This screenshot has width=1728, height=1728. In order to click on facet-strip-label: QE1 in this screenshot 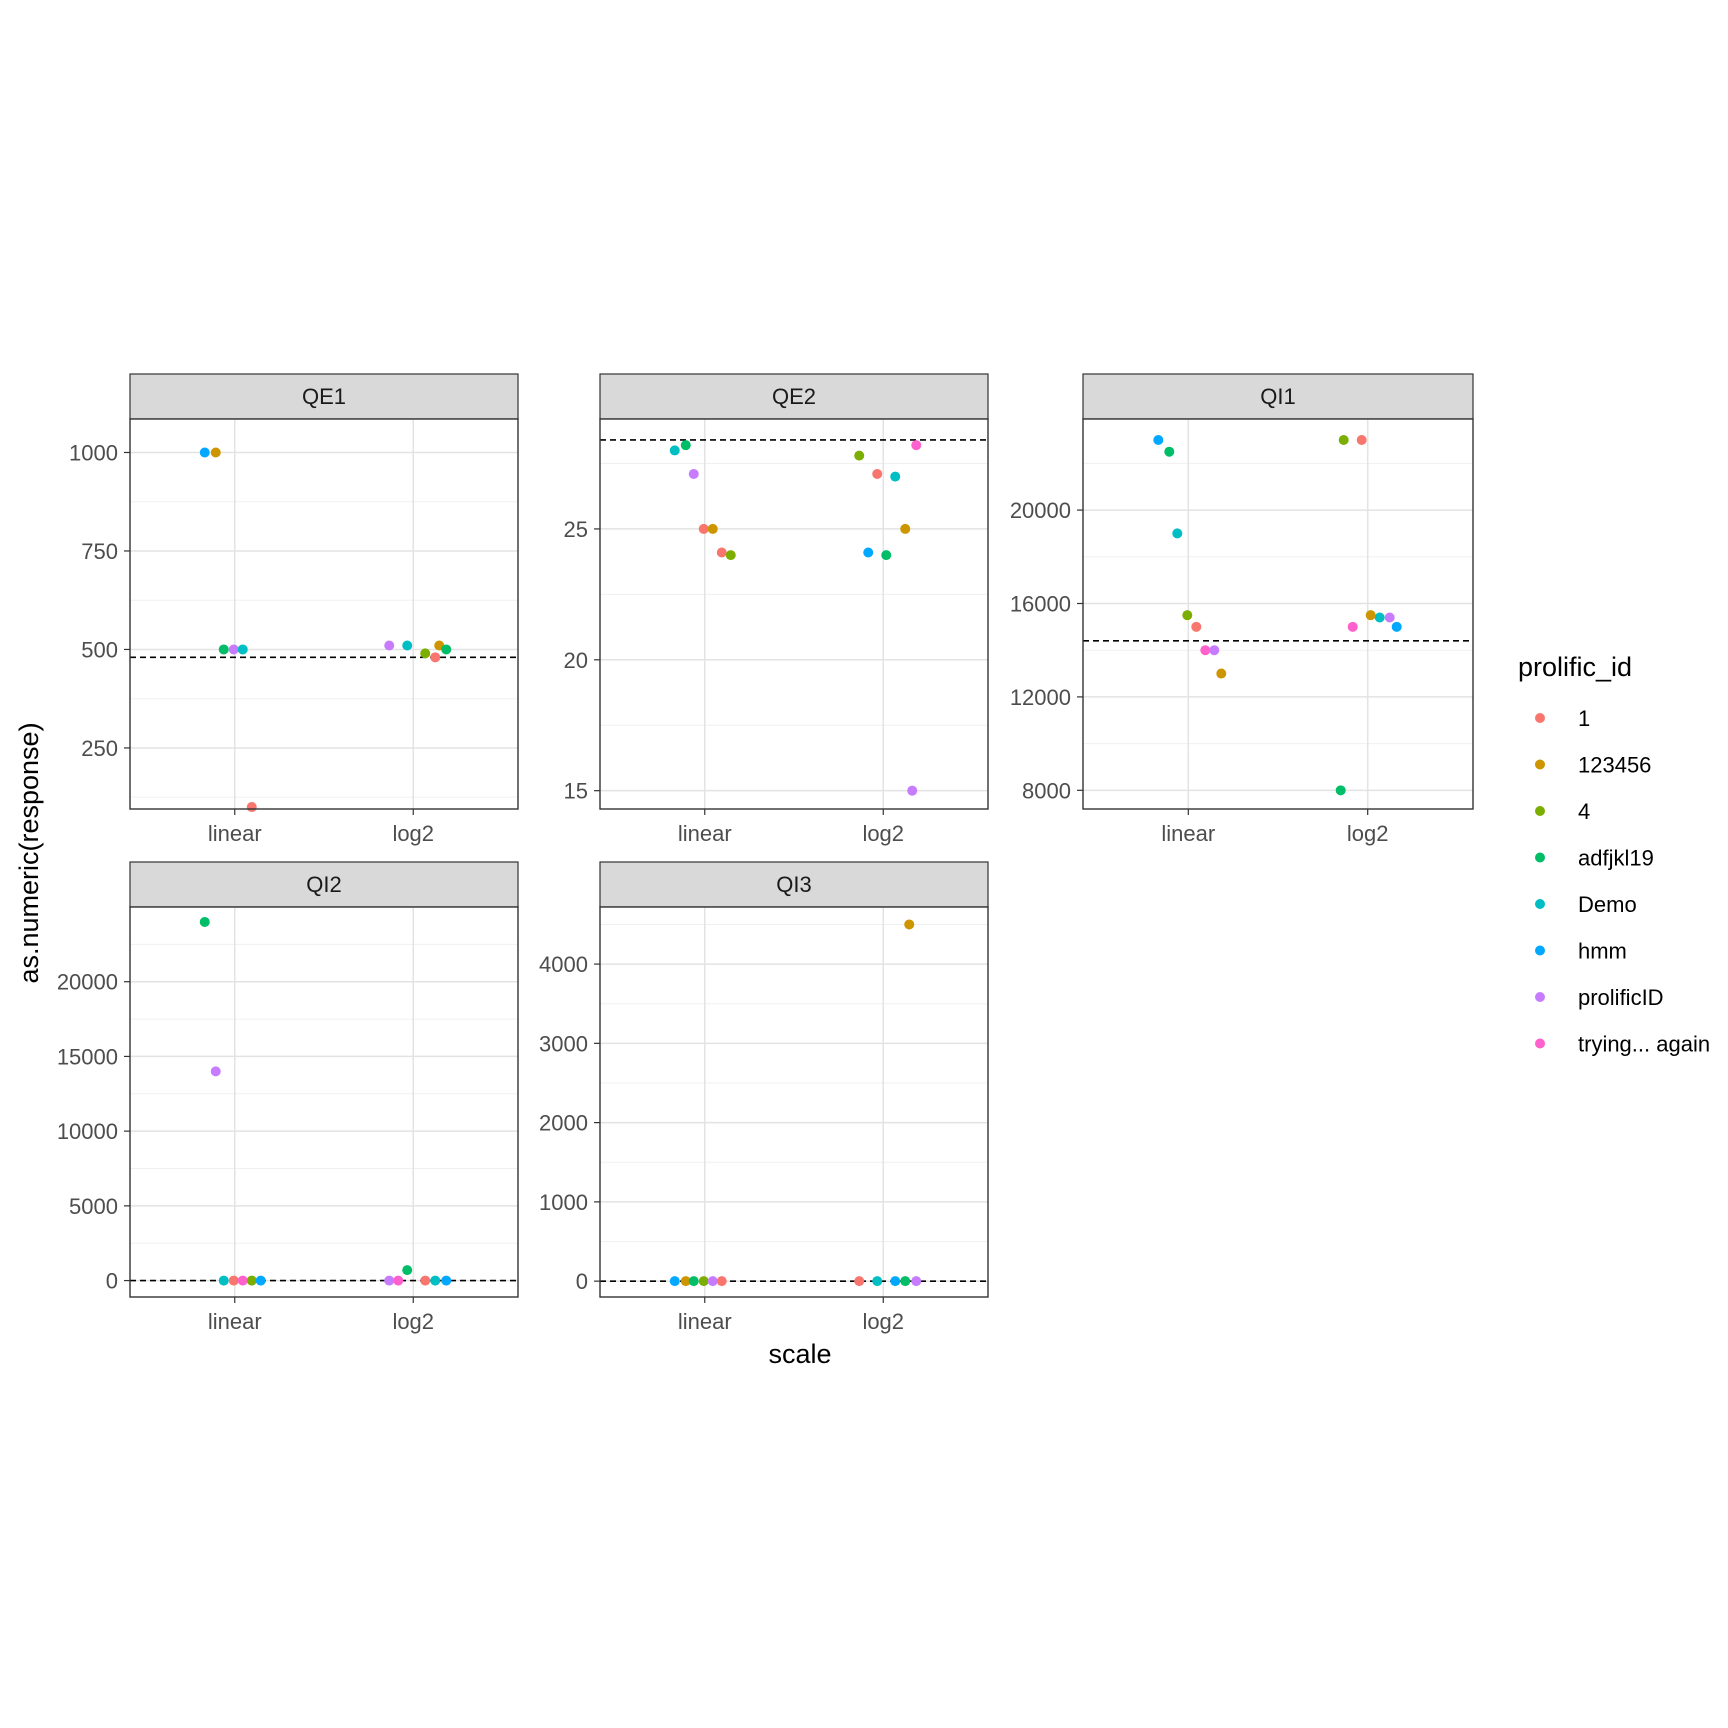, I will do `click(324, 396)`.